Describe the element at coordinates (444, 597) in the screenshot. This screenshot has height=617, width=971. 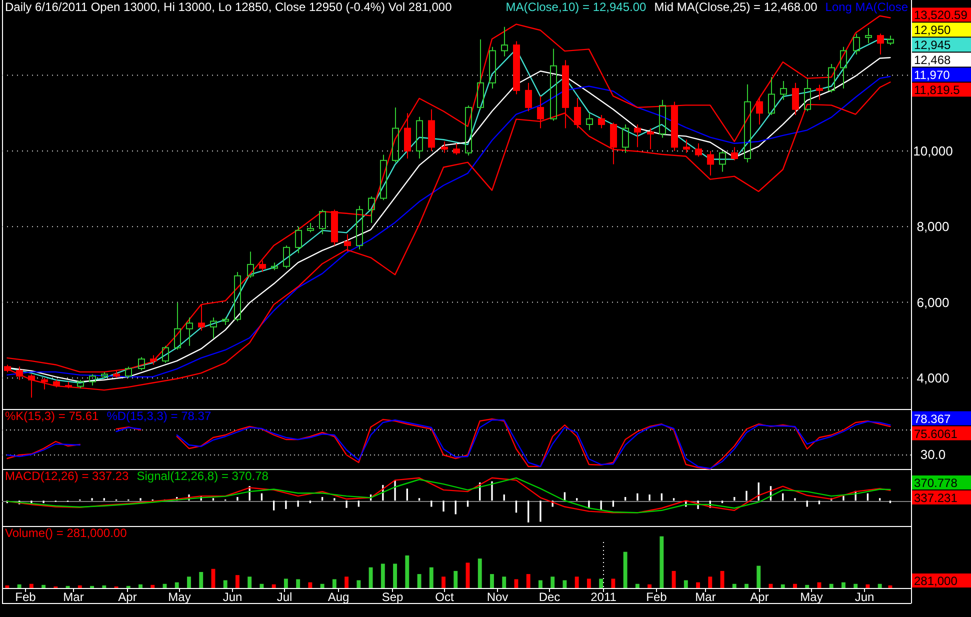
I see `x-tick-label: Oct` at that location.